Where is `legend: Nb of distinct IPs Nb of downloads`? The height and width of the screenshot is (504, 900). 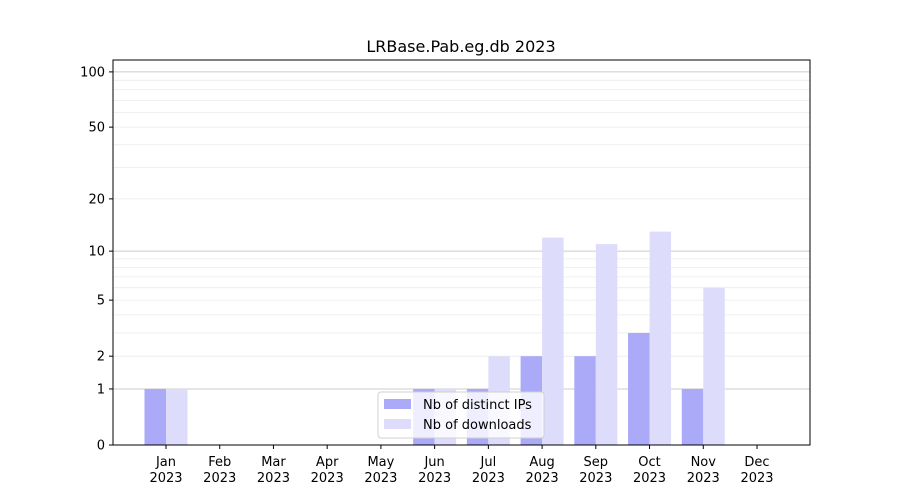 legend: Nb of distinct IPs Nb of downloads is located at coordinates (461, 415).